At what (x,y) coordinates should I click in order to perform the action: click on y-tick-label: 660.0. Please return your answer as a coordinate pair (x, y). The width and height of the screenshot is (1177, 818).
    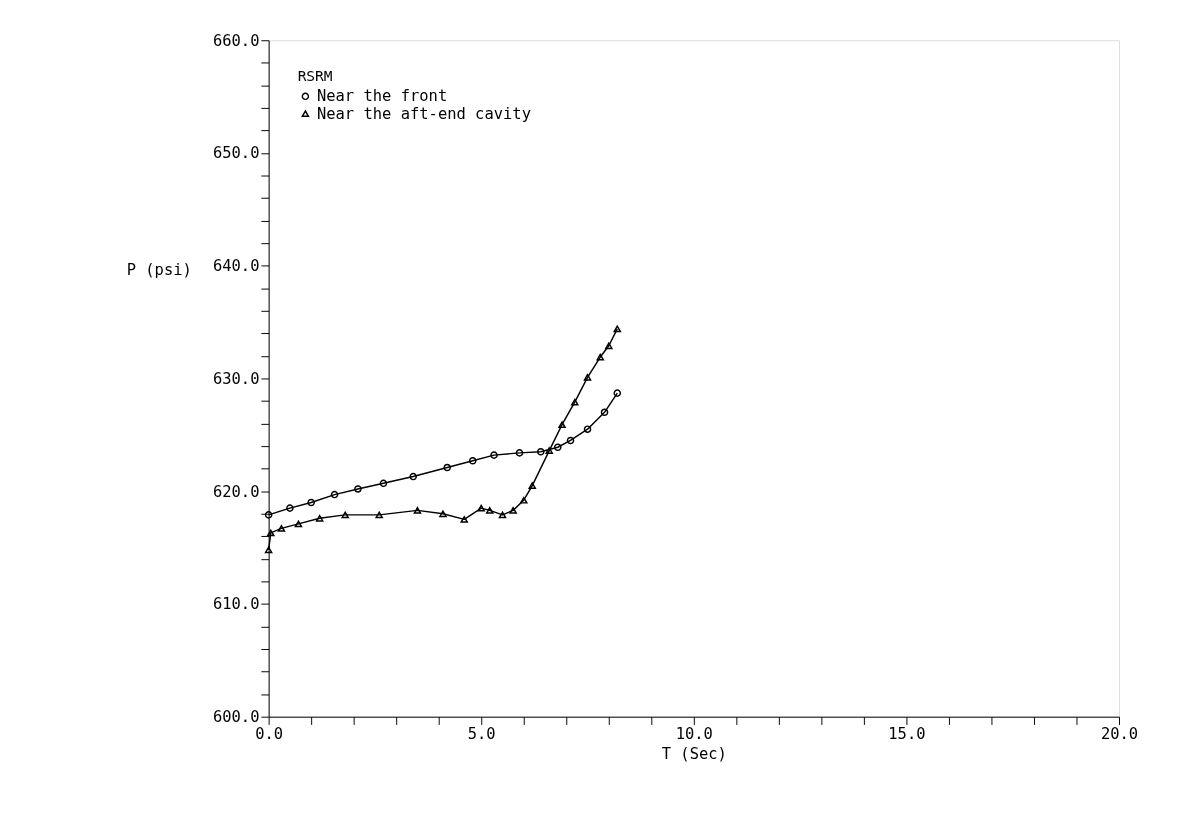
    Looking at the image, I should click on (236, 40).